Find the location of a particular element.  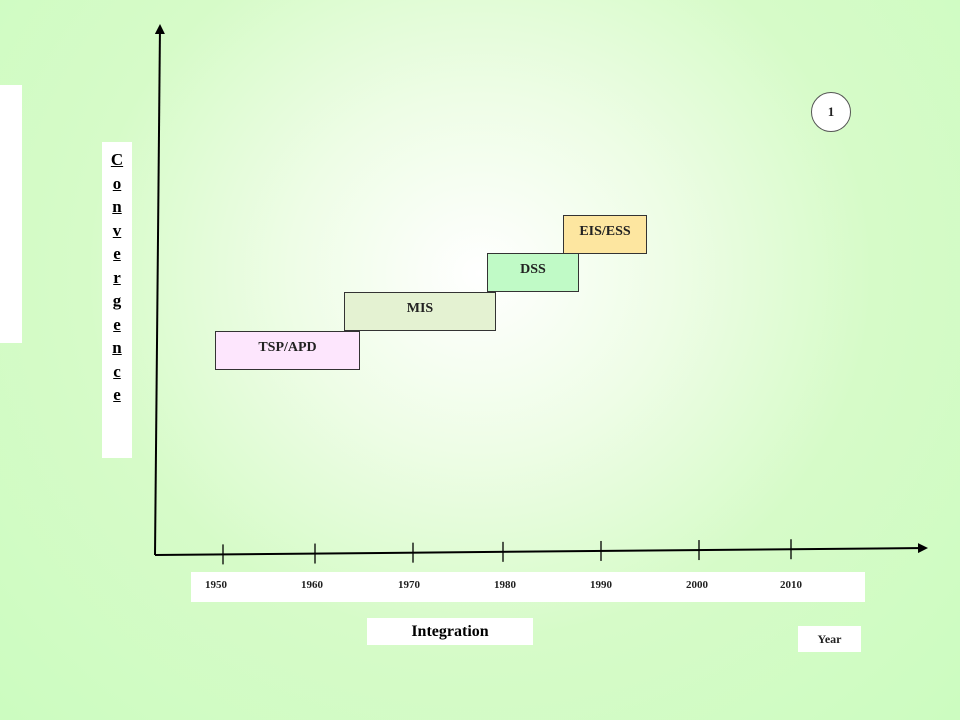

year-unit-text: Year is located at coordinates (829, 638).